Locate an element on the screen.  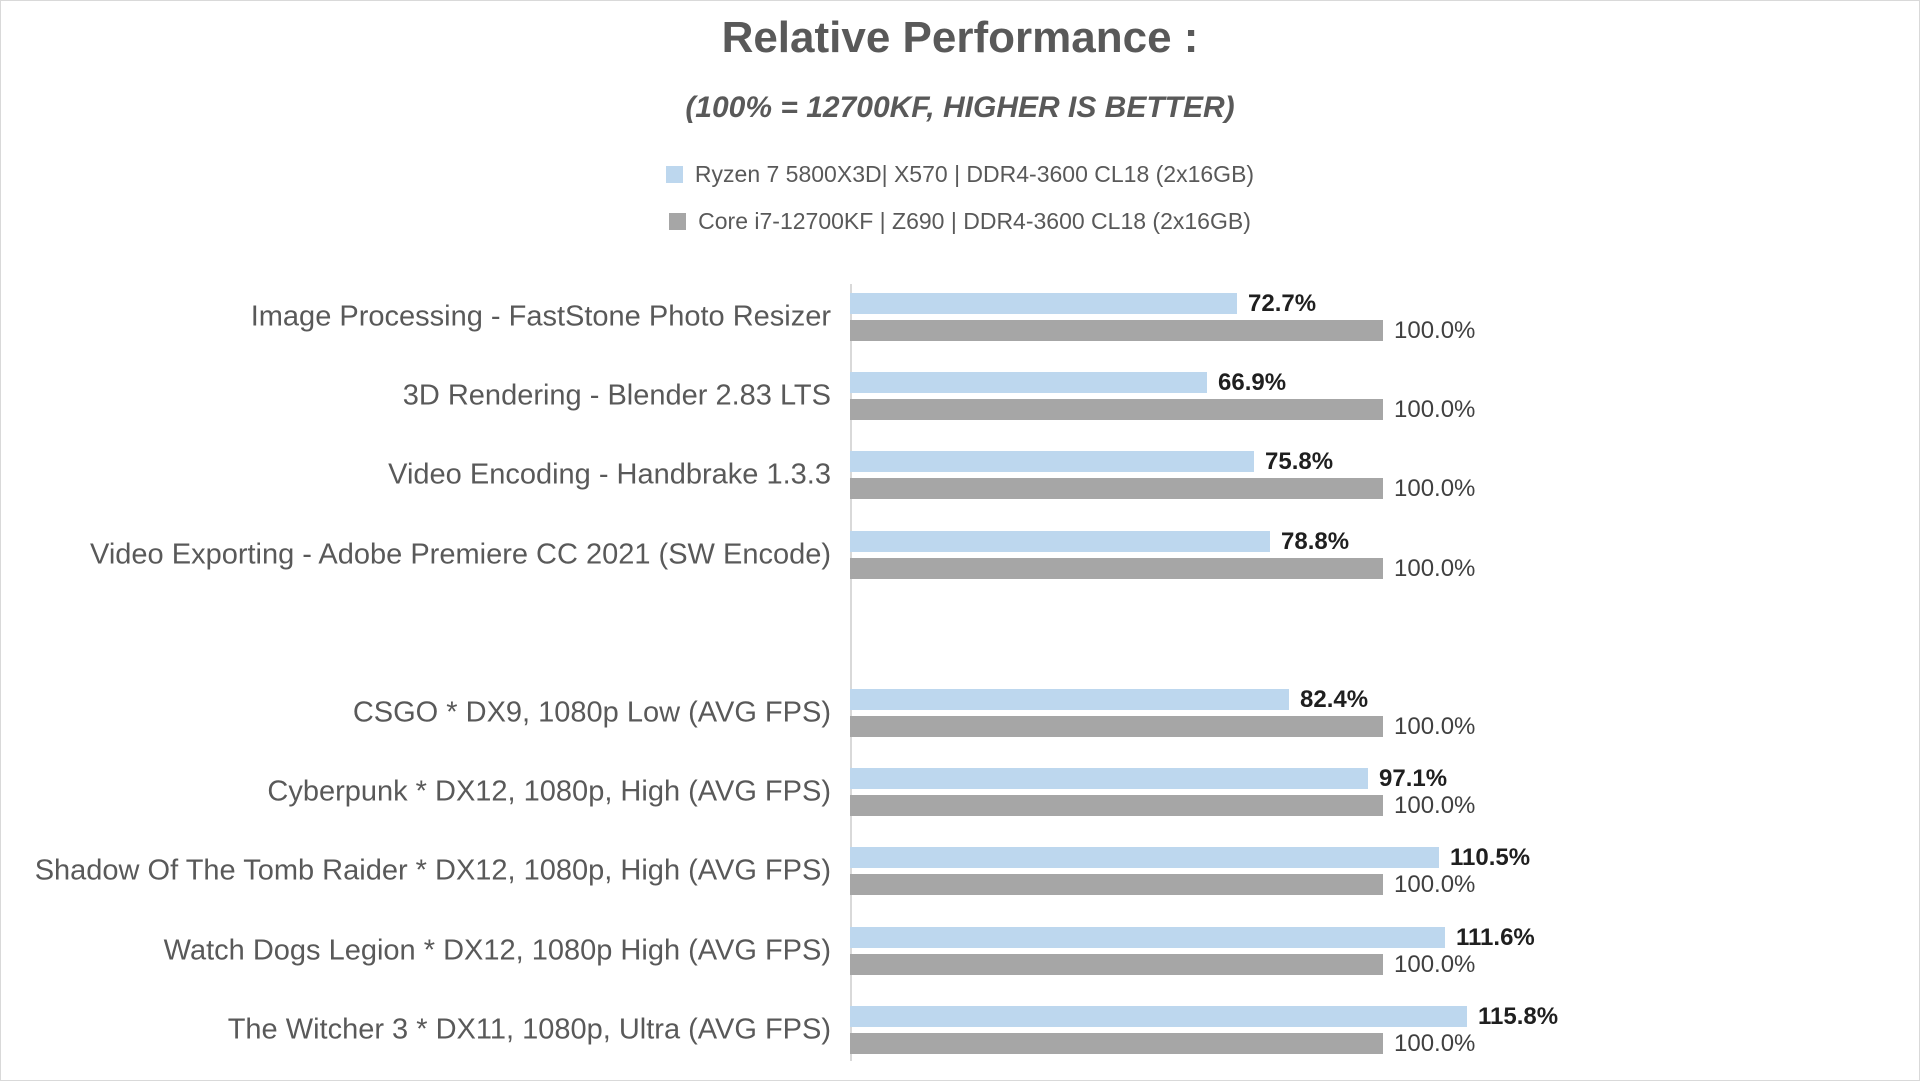
ryzen-value-label: 97.1% is located at coordinates (1413, 779).